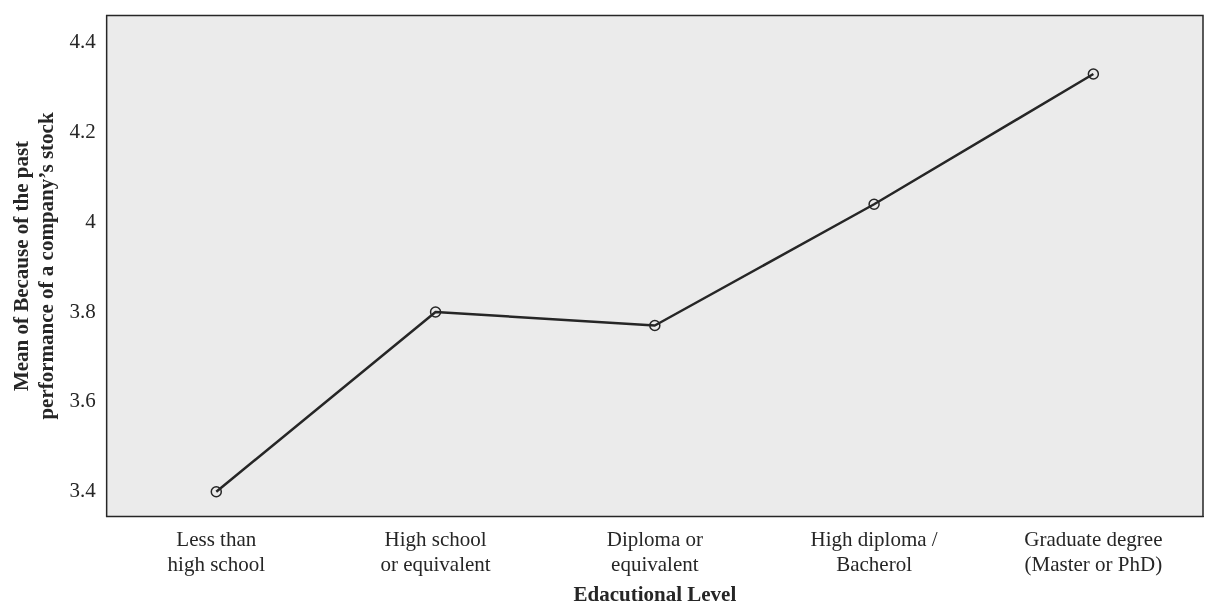 The image size is (1219, 614). Describe the element at coordinates (82, 400) in the screenshot. I see `y-tick-label: 3.6` at that location.